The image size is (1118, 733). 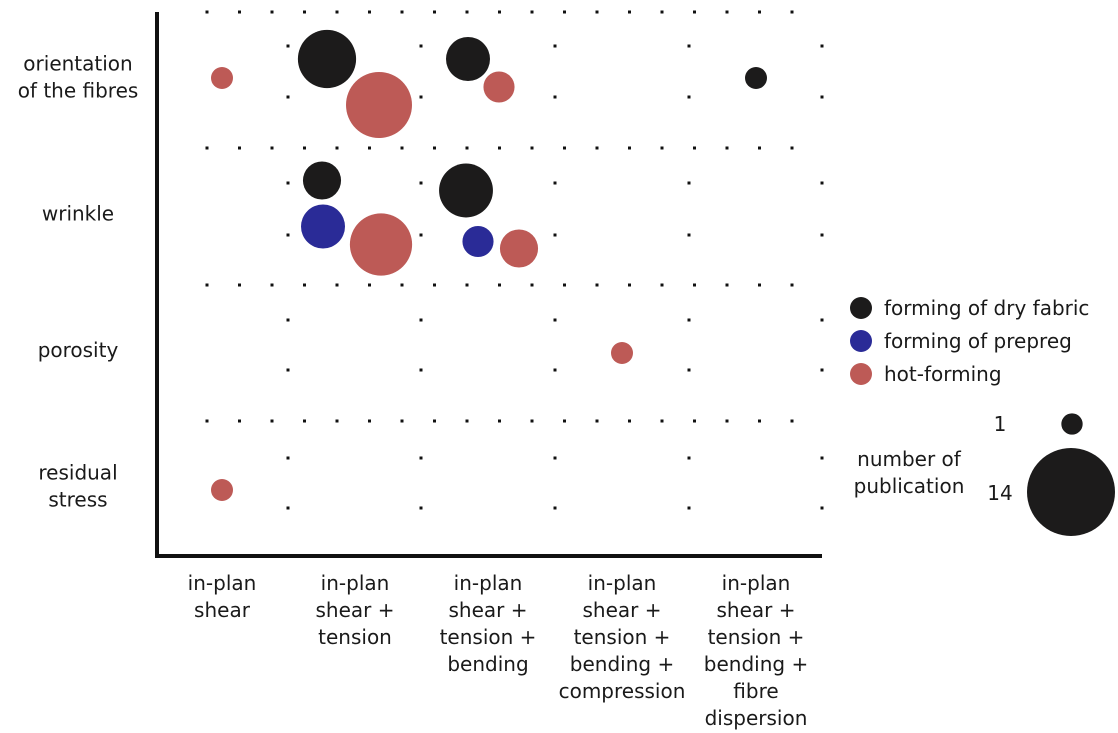 I want to click on legend-label: forming of prepreg, so click(x=978, y=341).